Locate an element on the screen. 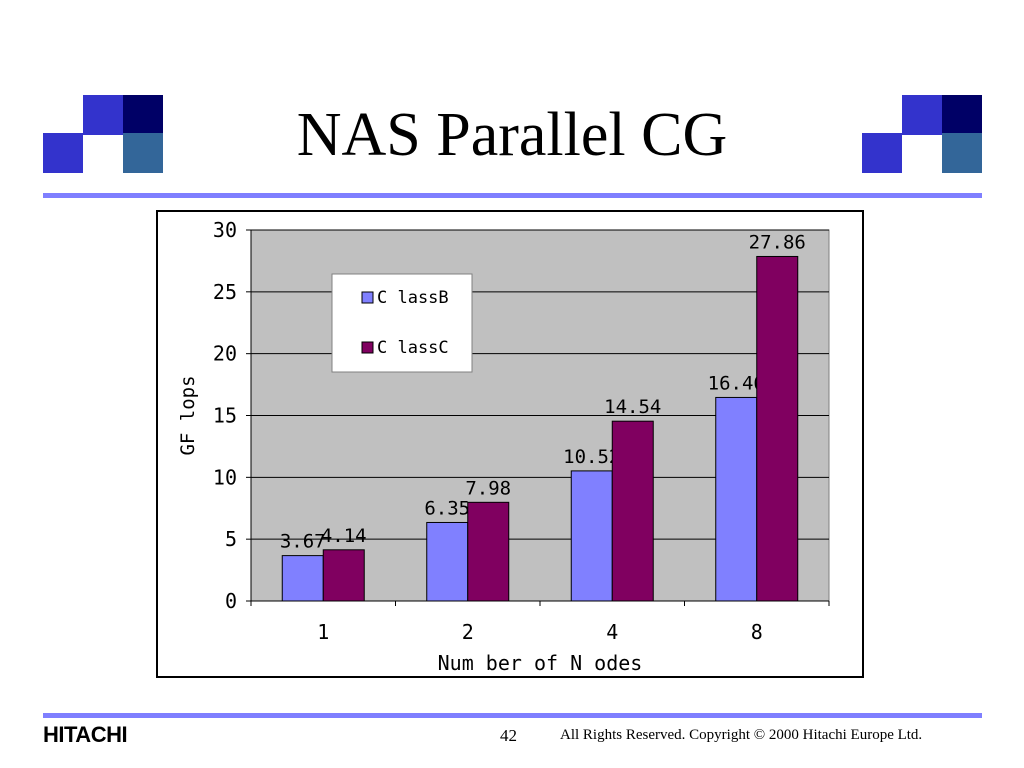 The height and width of the screenshot is (768, 1024). legend-label: C lassB is located at coordinates (413, 298).